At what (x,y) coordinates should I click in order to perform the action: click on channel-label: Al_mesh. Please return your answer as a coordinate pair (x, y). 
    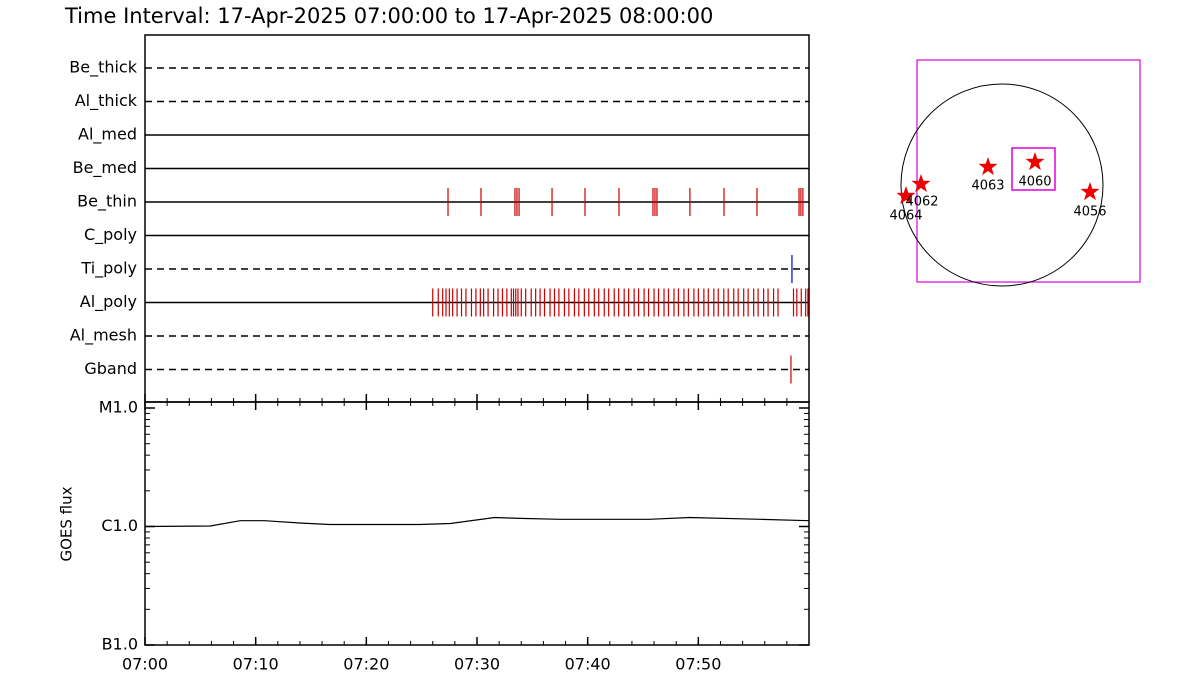
    Looking at the image, I should click on (103, 336).